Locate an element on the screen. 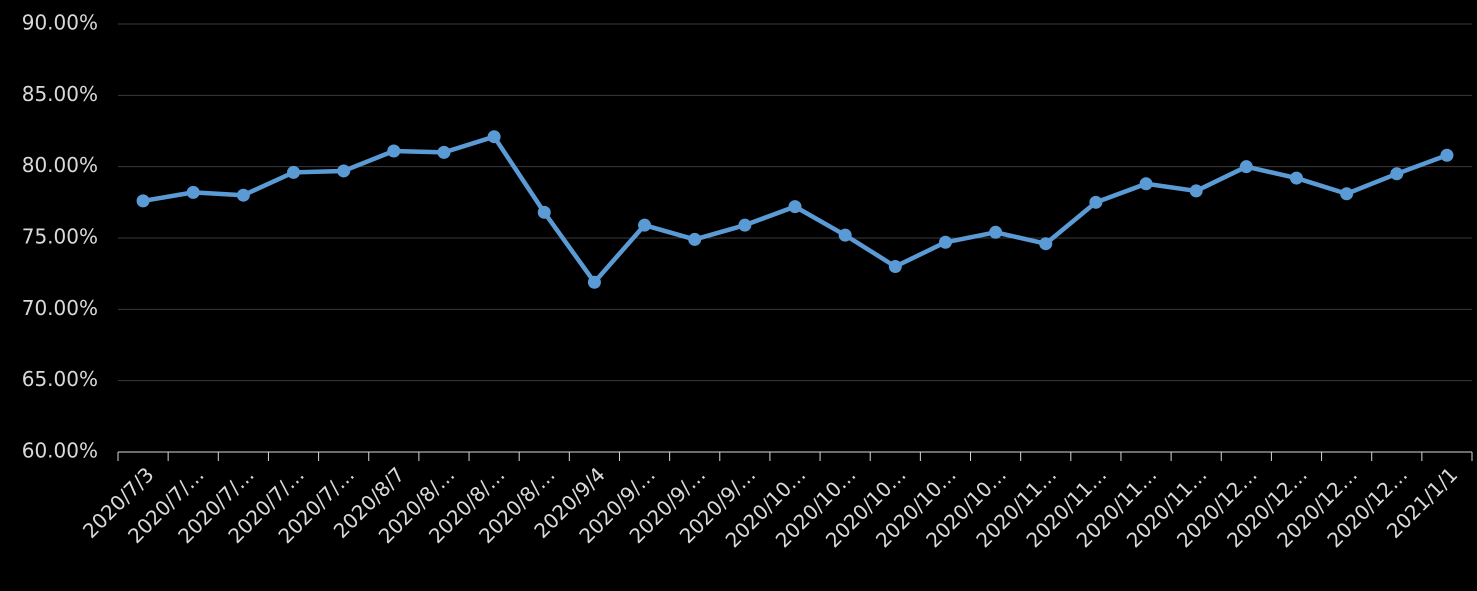  y-tick-label: 70.00% is located at coordinates (60, 308).